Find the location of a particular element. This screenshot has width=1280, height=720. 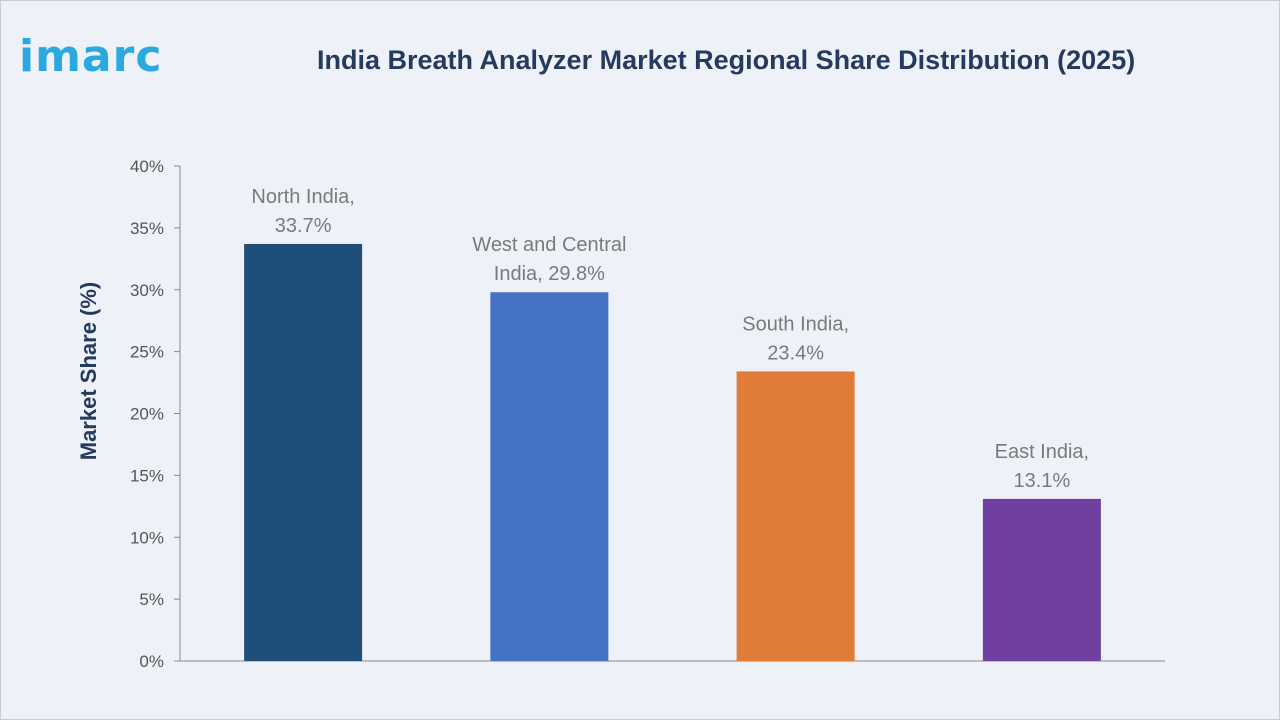

data-label: 33.7% is located at coordinates (303, 226).